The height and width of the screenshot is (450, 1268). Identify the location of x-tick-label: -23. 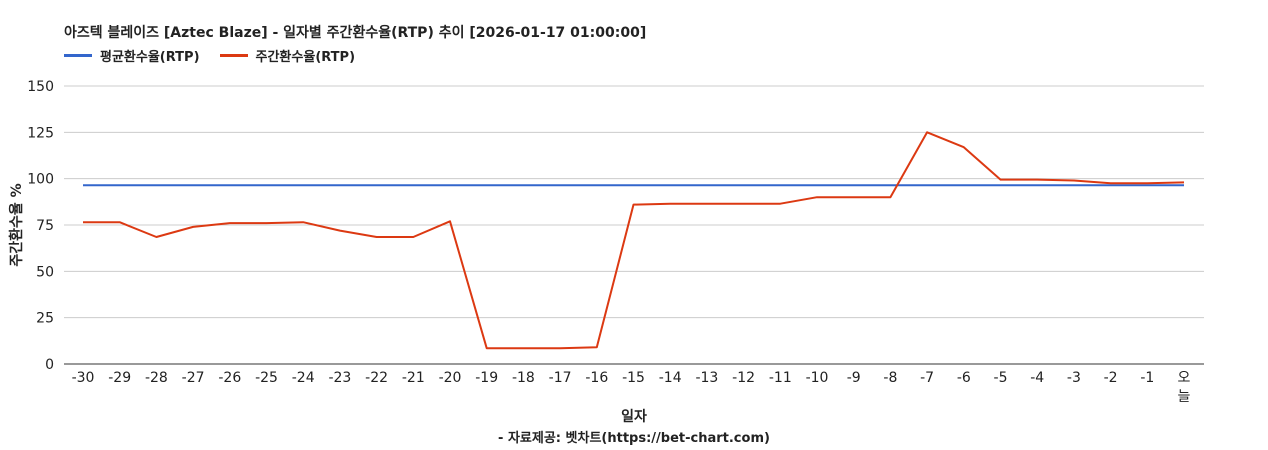
(339, 378).